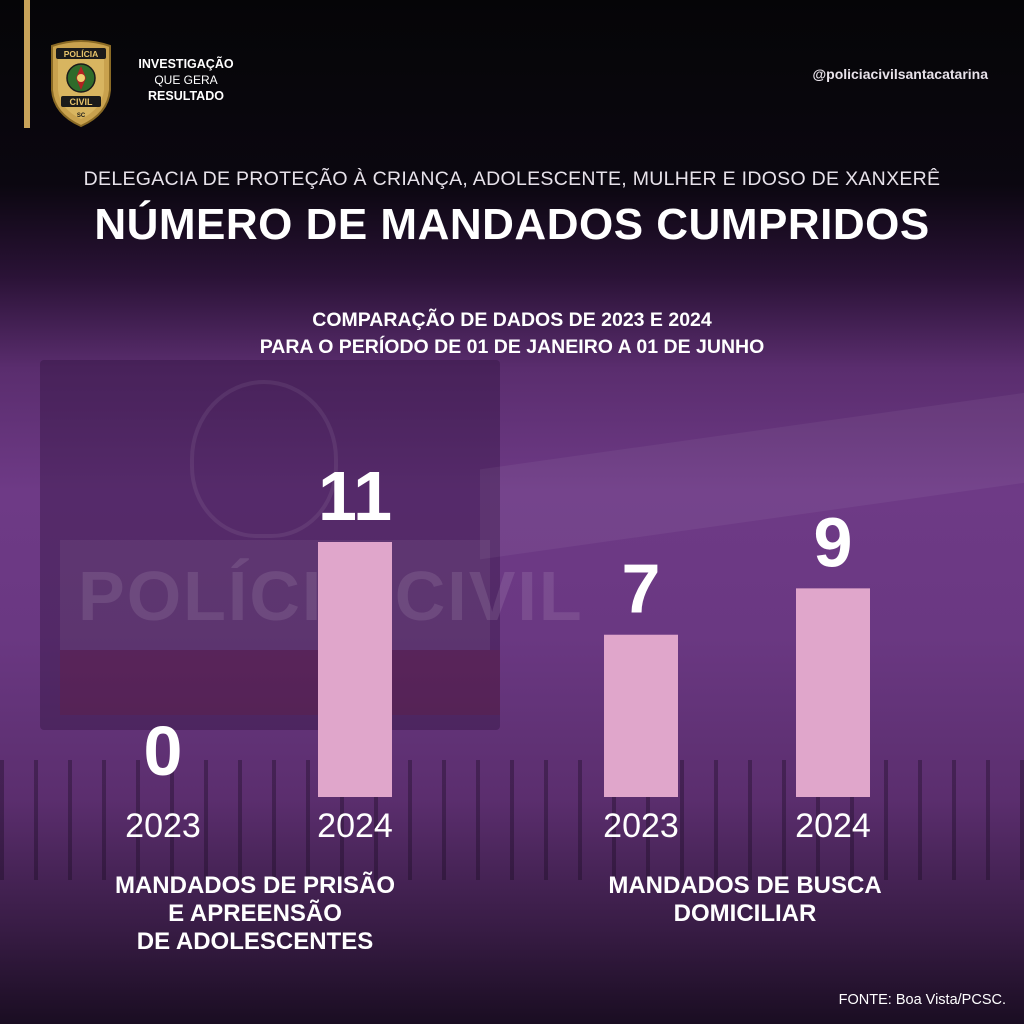 This screenshot has height=1024, width=1024. I want to click on tagline-line-1: INVESTIGAÇÃO, so click(186, 64).